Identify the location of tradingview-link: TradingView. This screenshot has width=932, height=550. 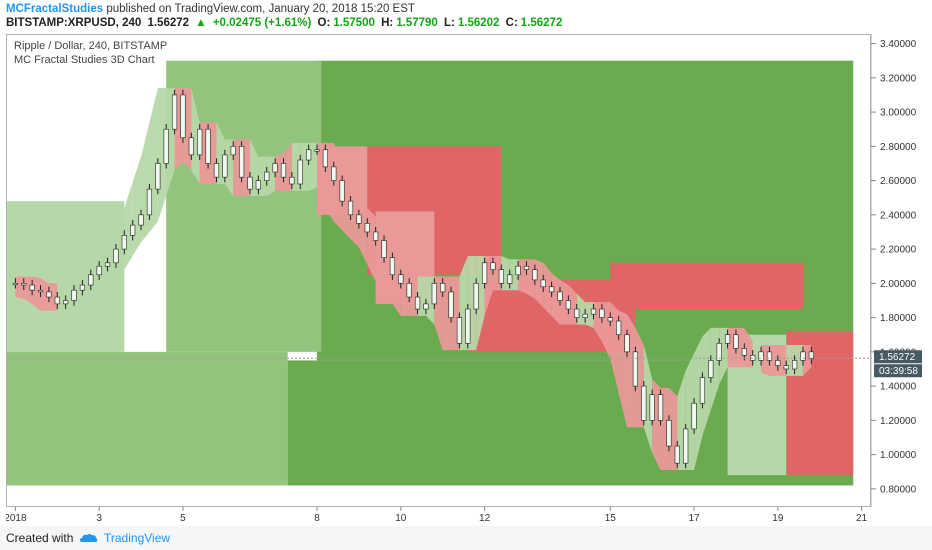
(137, 538).